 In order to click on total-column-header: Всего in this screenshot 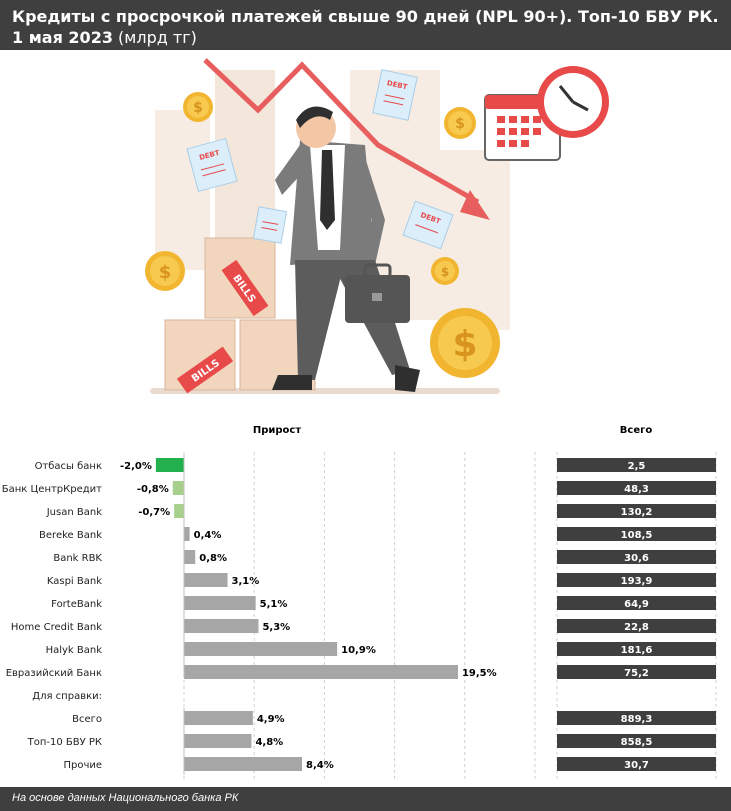, I will do `click(636, 430)`.